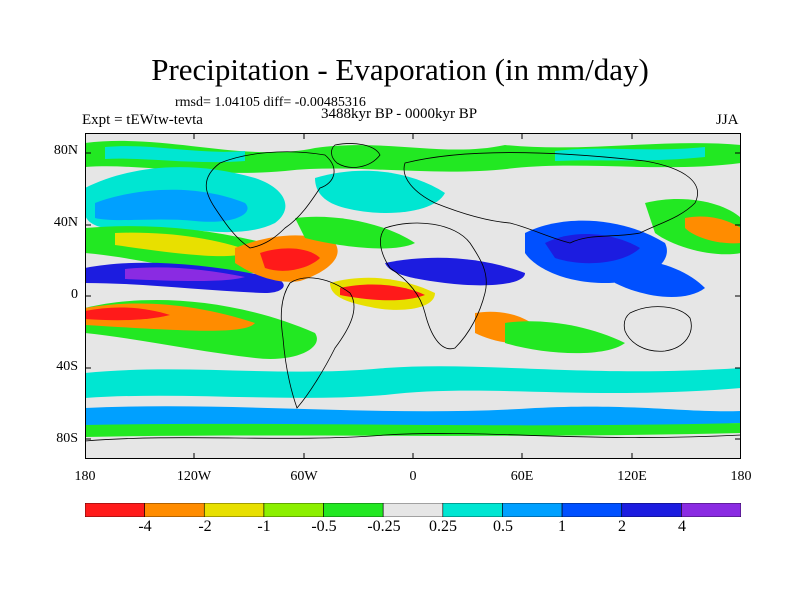 The height and width of the screenshot is (600, 800). Describe the element at coordinates (413, 430) in the screenshot. I see `fill-so-green` at that location.